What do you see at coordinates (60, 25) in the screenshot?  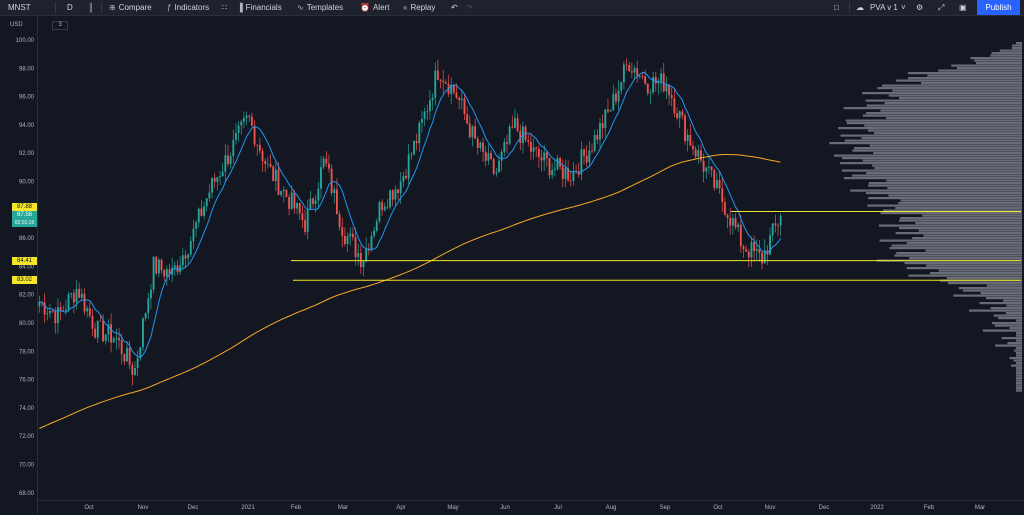 I see `indicator-count: 3` at bounding box center [60, 25].